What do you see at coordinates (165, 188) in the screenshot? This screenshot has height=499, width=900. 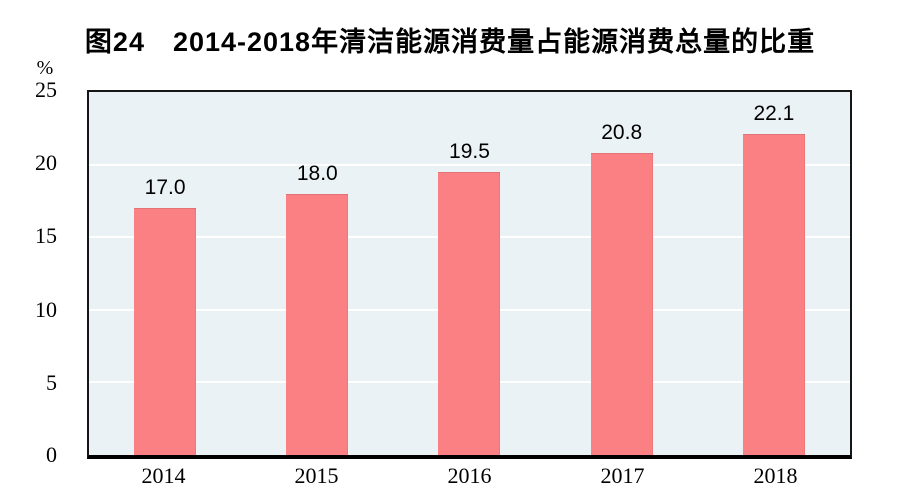 I see `bar-value-label: 17.0` at bounding box center [165, 188].